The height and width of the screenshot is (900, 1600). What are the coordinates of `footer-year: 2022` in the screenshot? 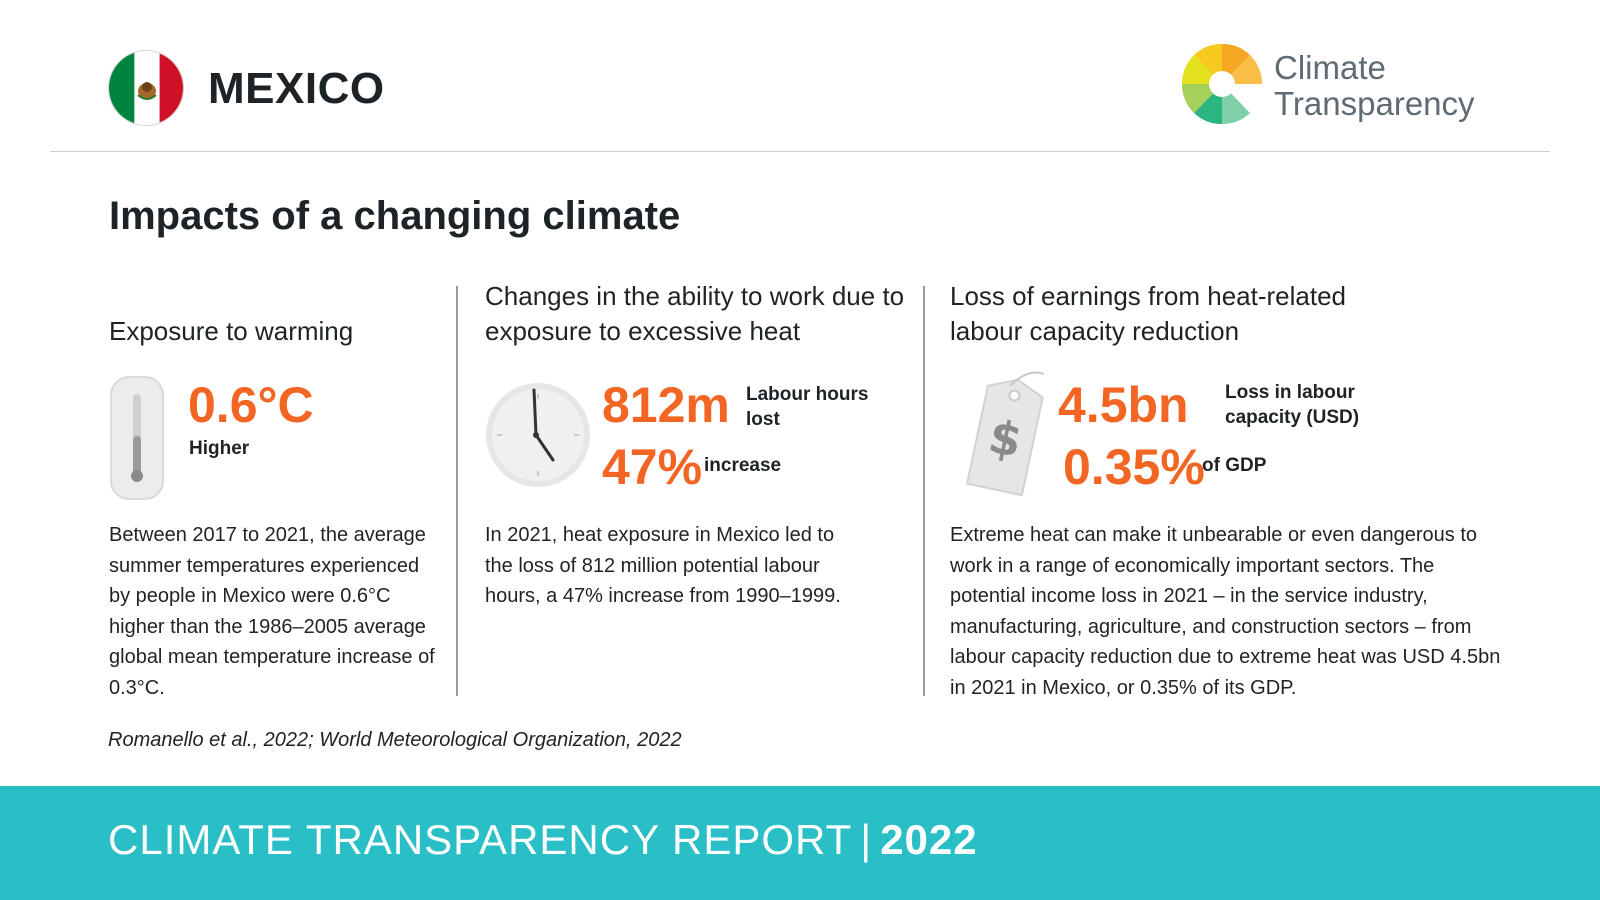 It's located at (929, 839).